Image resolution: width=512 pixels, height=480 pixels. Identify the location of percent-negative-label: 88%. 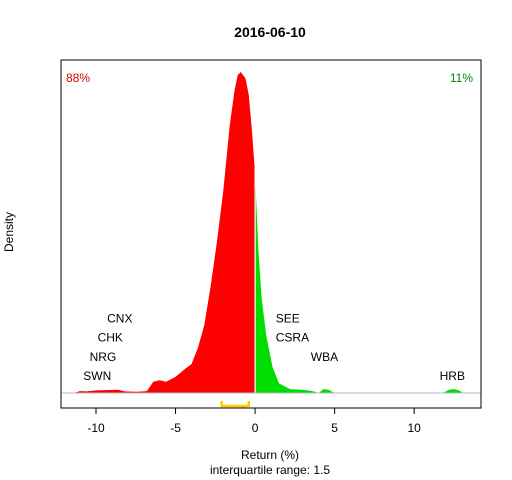
(78, 78).